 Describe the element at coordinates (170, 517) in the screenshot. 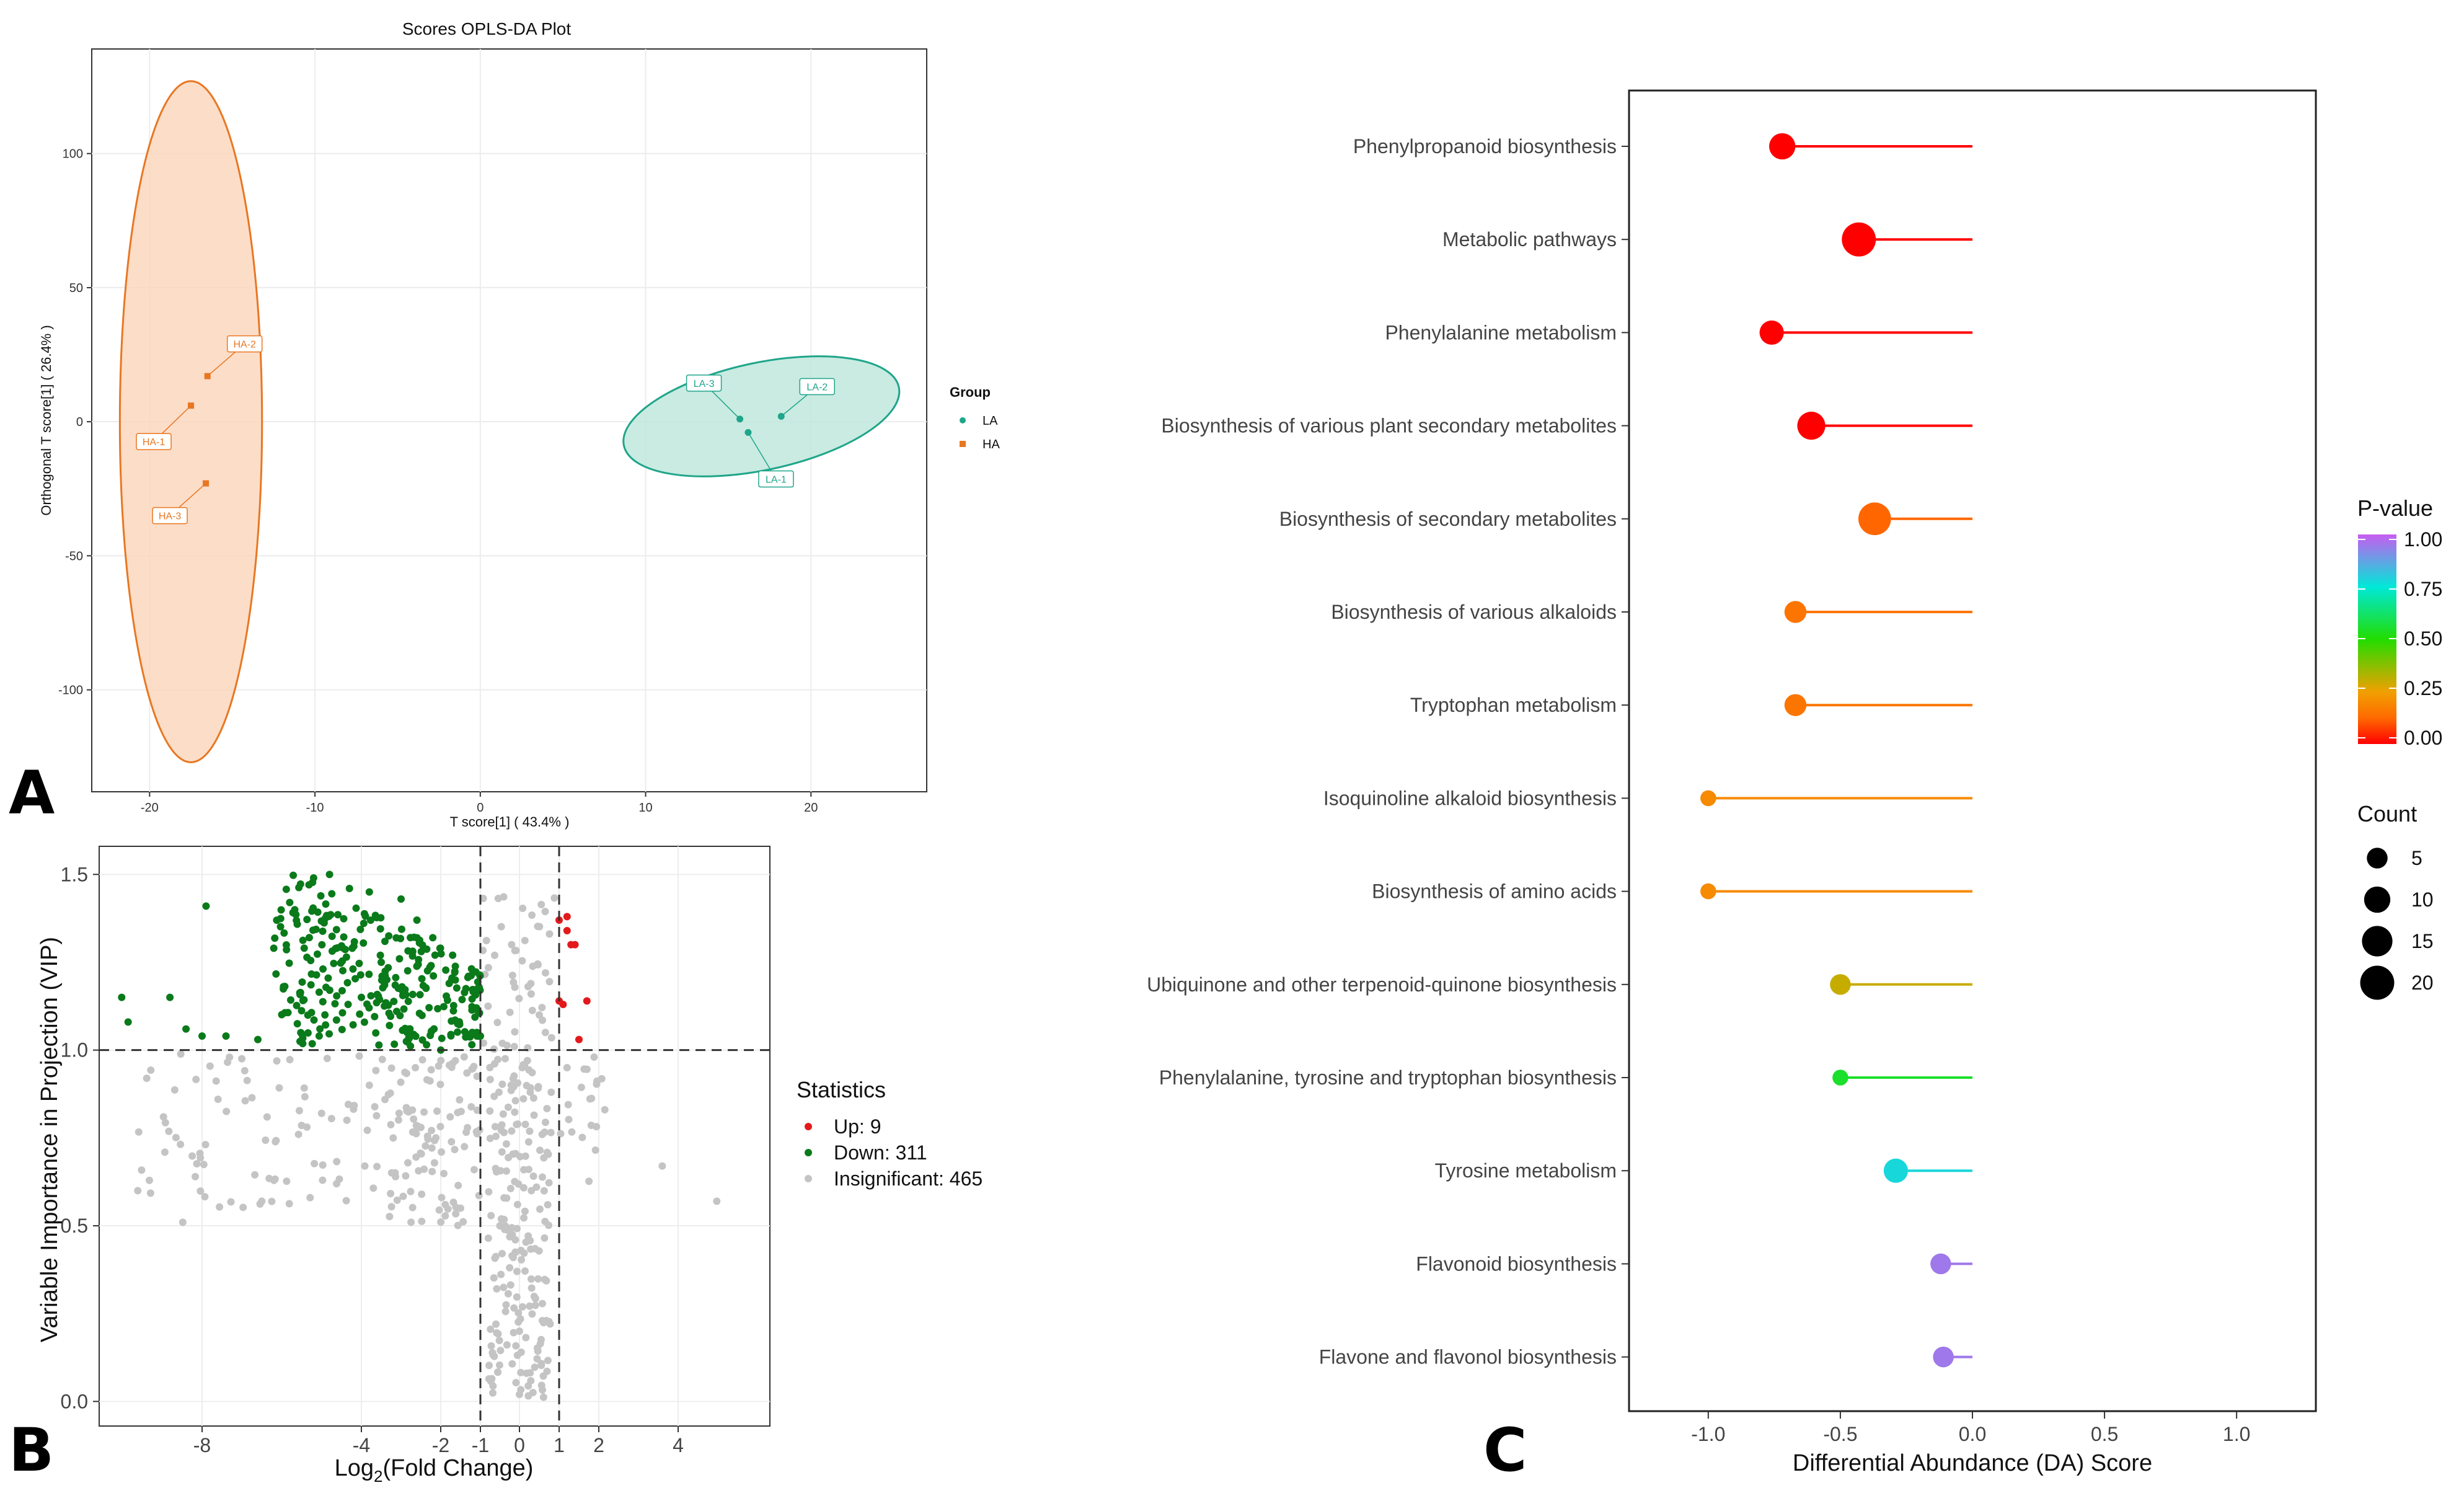

I see `point-label-ha-3: HA-3` at that location.